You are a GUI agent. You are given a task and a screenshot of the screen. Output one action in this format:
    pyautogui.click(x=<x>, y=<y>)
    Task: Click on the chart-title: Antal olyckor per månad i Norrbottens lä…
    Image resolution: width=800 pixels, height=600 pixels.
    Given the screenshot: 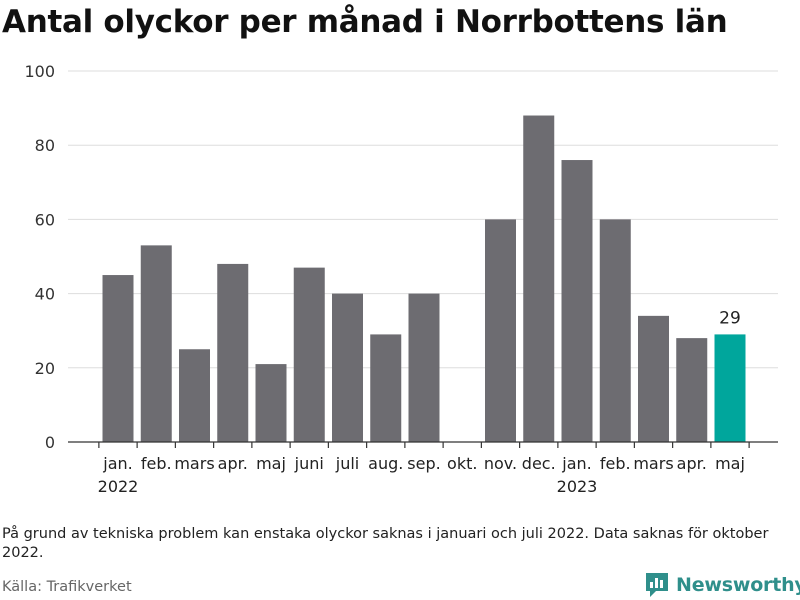 What is the action you would take?
    pyautogui.click(x=365, y=22)
    